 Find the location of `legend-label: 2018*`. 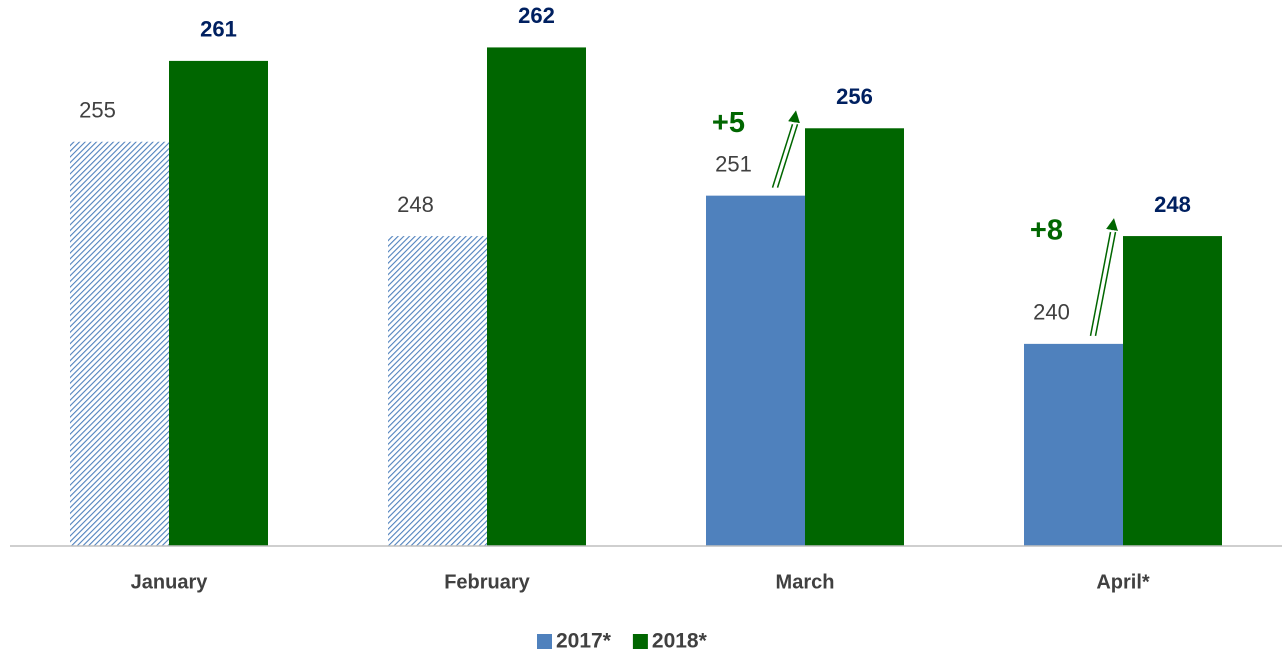

legend-label: 2018* is located at coordinates (680, 641).